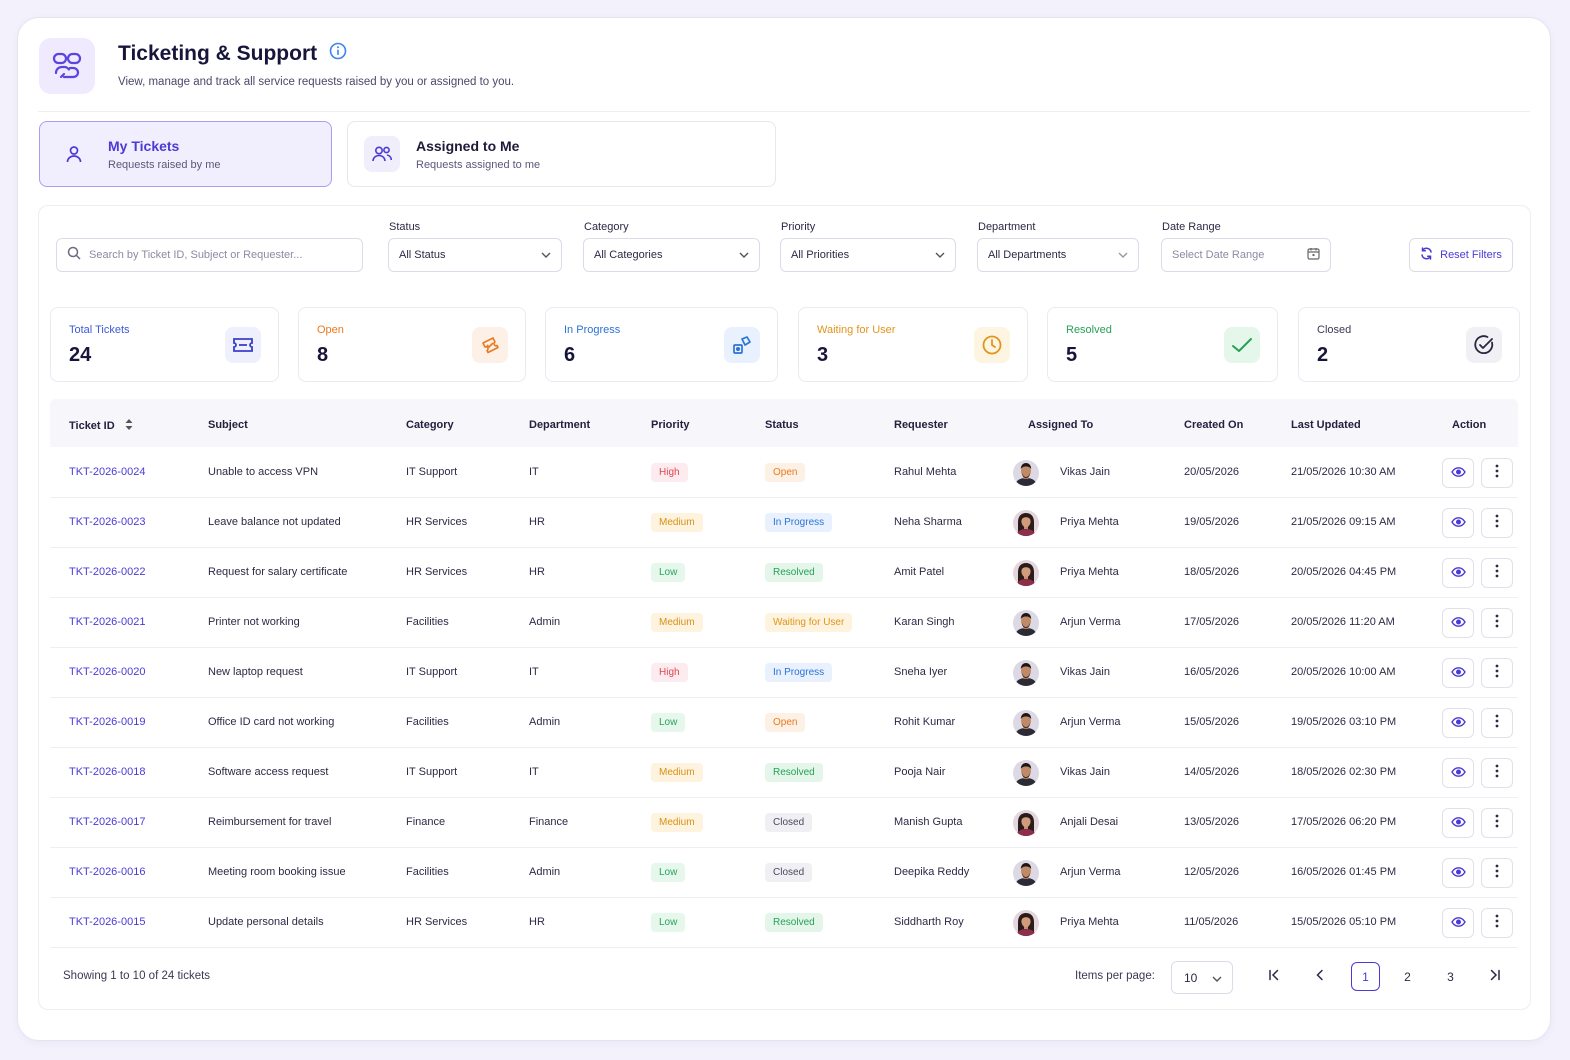 This screenshot has width=1570, height=1060. Describe the element at coordinates (107, 622) in the screenshot. I see `ticket-id-link: TKT-2026-0021` at that location.